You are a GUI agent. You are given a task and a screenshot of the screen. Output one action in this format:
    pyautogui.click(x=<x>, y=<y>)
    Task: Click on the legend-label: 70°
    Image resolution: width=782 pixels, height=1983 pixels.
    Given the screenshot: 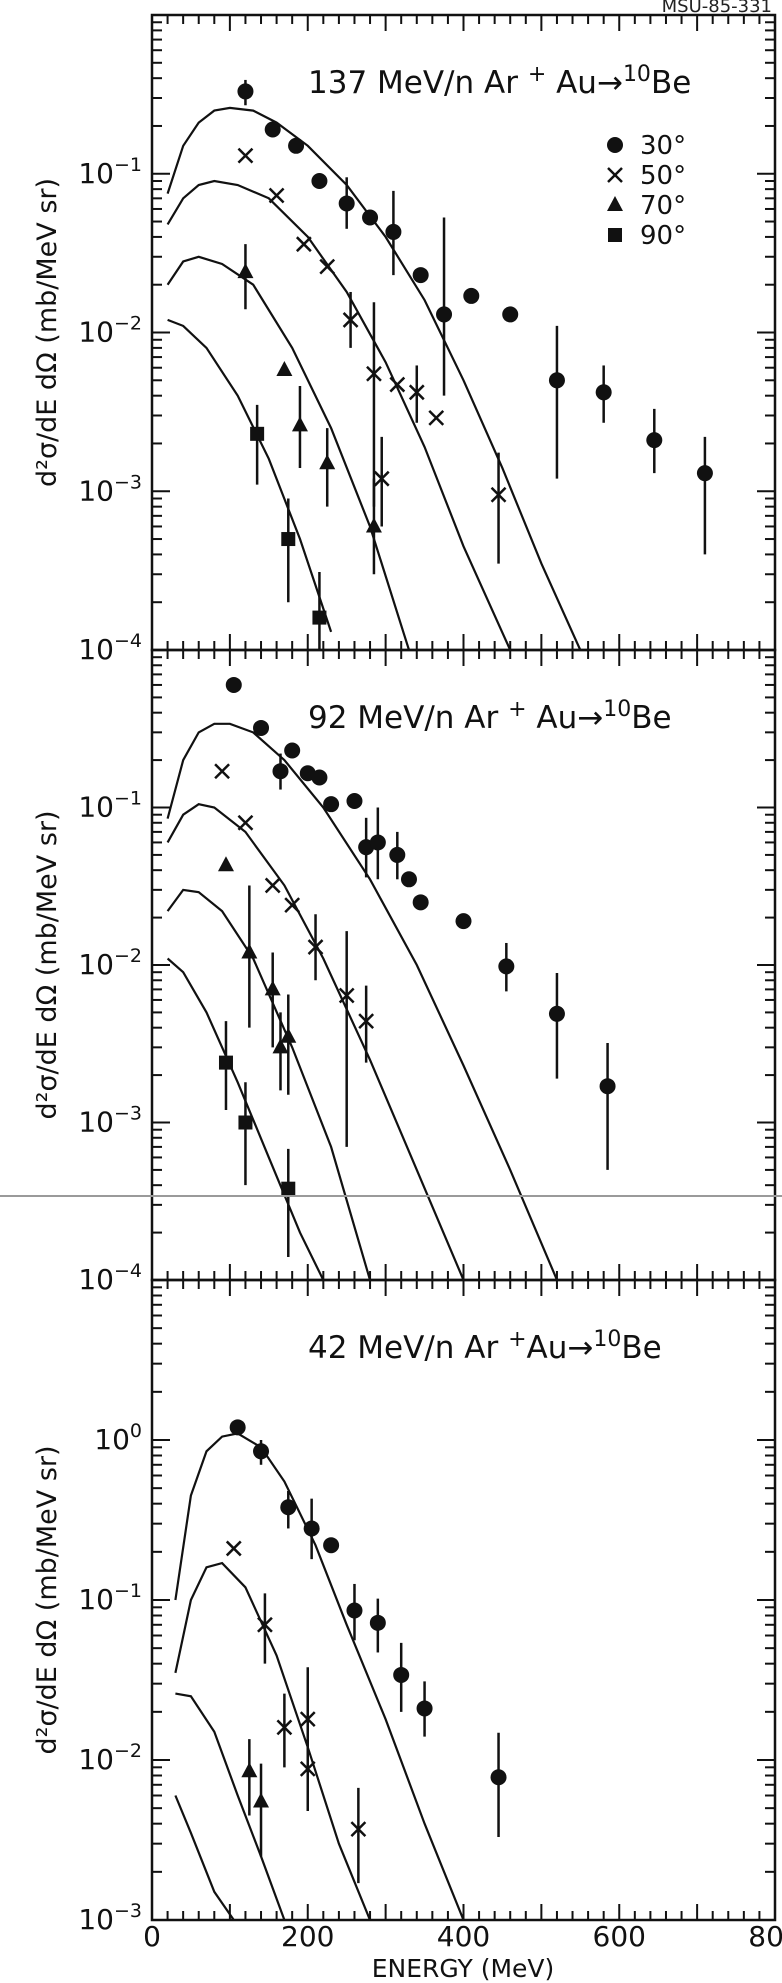 What is the action you would take?
    pyautogui.click(x=663, y=206)
    